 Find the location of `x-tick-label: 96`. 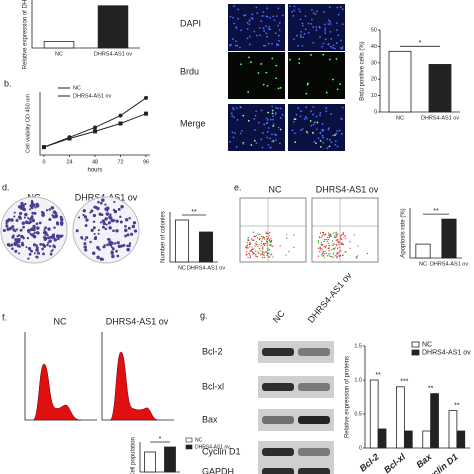

x-tick-label: 96 is located at coordinates (146, 162).